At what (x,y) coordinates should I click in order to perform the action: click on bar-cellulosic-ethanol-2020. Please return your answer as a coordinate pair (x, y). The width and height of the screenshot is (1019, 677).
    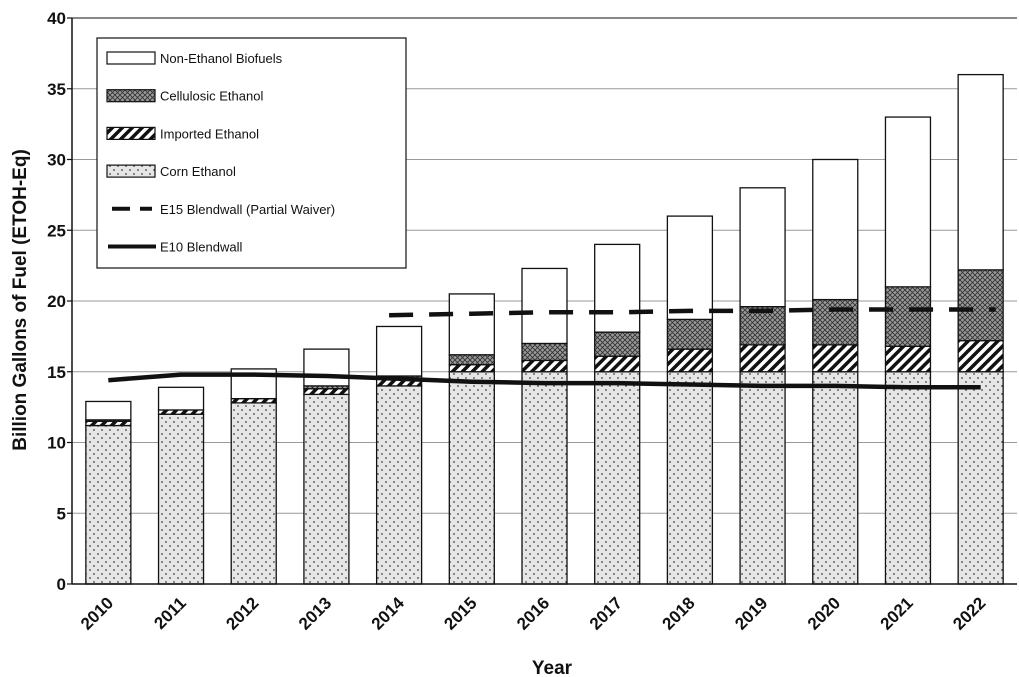
    Looking at the image, I should click on (835, 322).